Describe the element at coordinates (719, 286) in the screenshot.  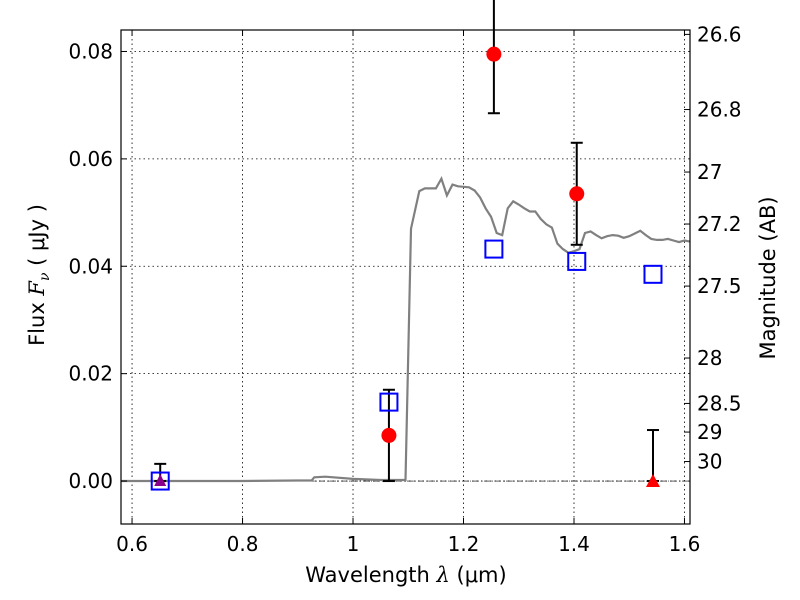
I see `y2-tick-label: 27.5` at that location.